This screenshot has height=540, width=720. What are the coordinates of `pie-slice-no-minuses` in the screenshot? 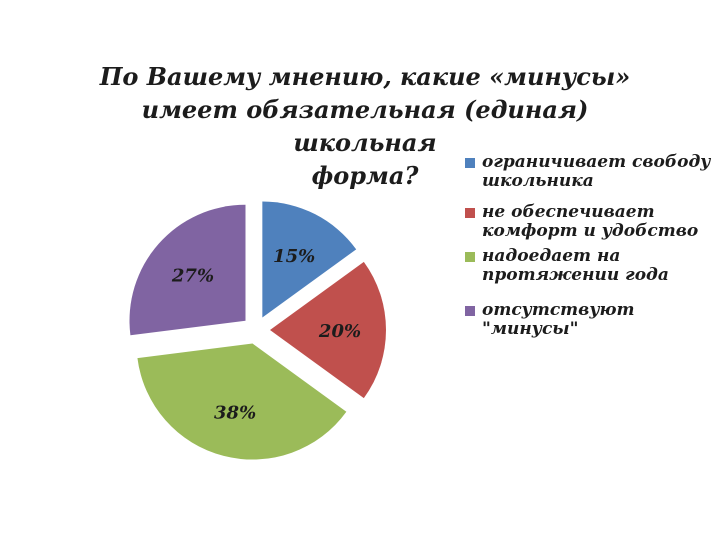 It's located at (187, 270).